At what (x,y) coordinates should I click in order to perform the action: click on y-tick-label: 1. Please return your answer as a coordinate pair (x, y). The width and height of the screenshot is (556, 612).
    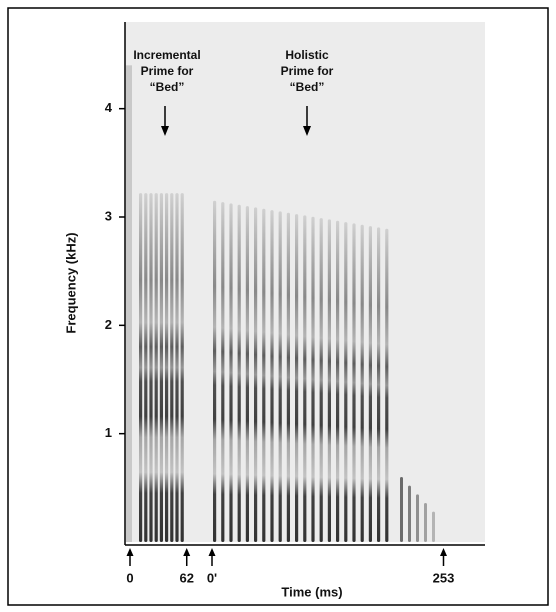
    Looking at the image, I should click on (108, 432).